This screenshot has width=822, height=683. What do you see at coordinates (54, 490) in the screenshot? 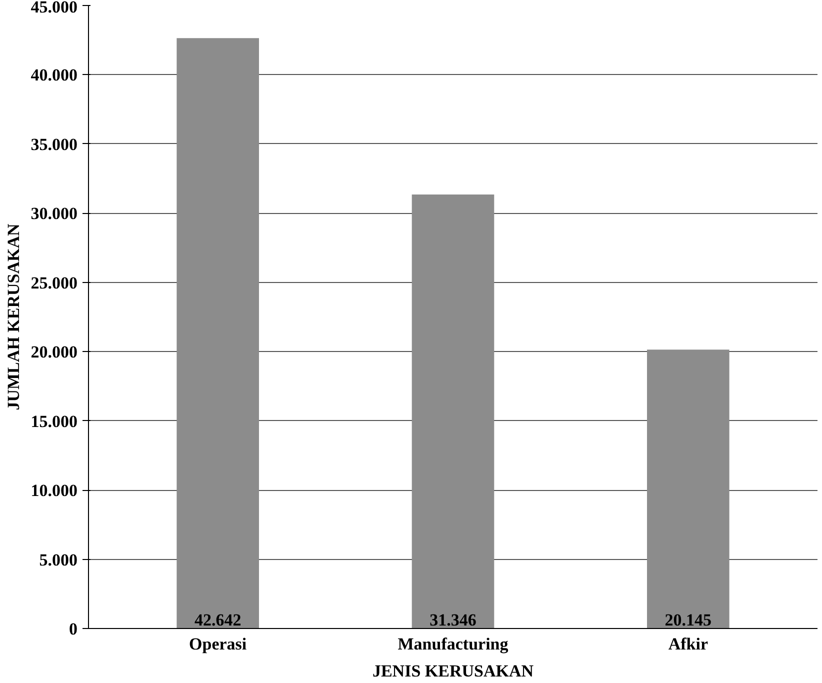
I see `y-tick-label: 10.000` at bounding box center [54, 490].